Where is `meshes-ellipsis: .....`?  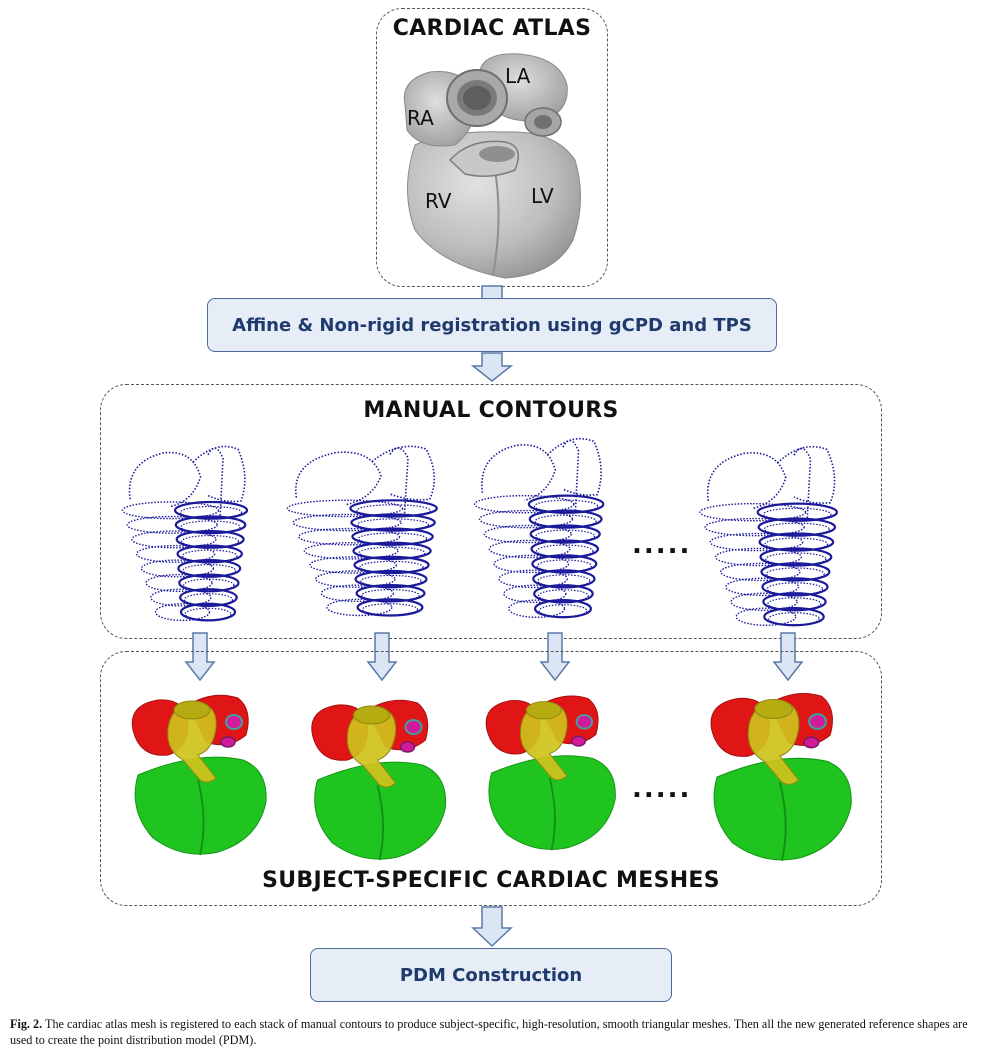
meshes-ellipsis: ..... is located at coordinates (662, 789).